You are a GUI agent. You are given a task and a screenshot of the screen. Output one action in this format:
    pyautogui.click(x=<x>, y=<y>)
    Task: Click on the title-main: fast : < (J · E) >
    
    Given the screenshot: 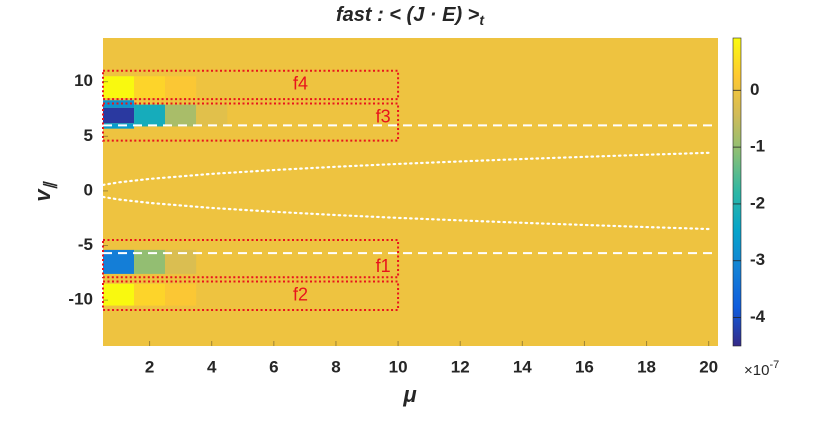 What is the action you would take?
    pyautogui.click(x=408, y=15)
    